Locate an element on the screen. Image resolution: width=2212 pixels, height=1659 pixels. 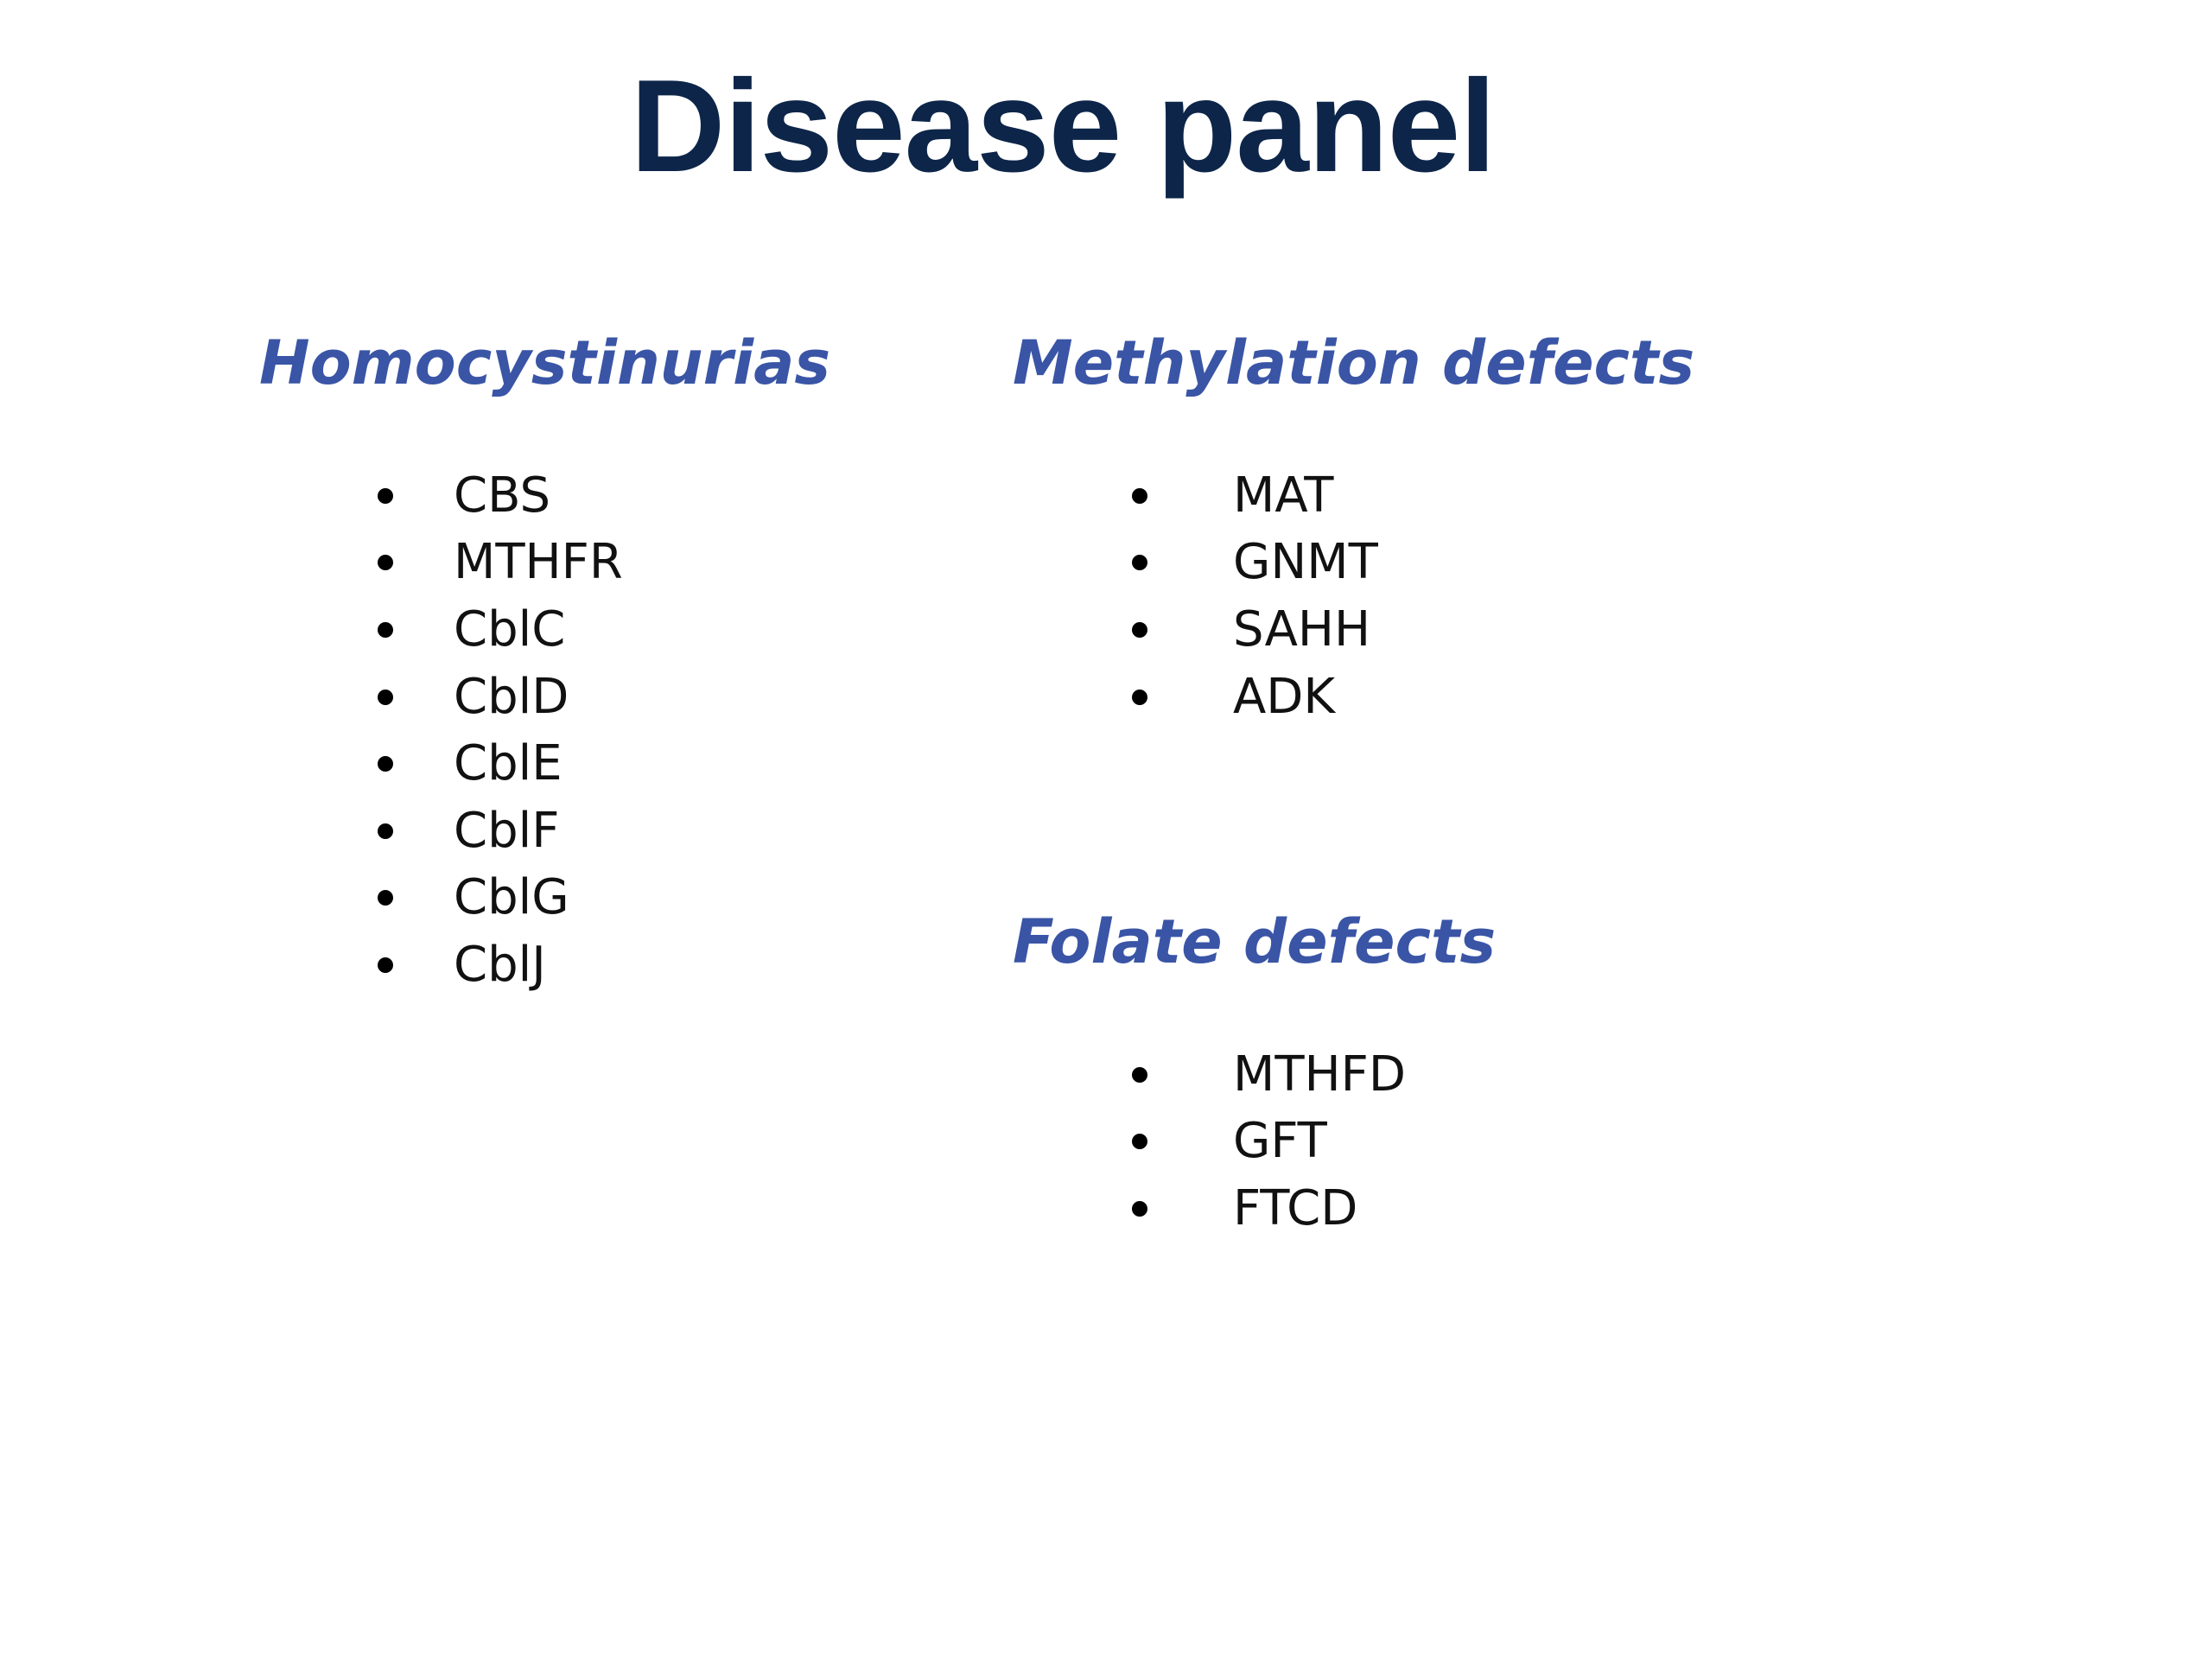
item-list: MTHFD GFT FTCD is located at coordinates (1254, 1142).